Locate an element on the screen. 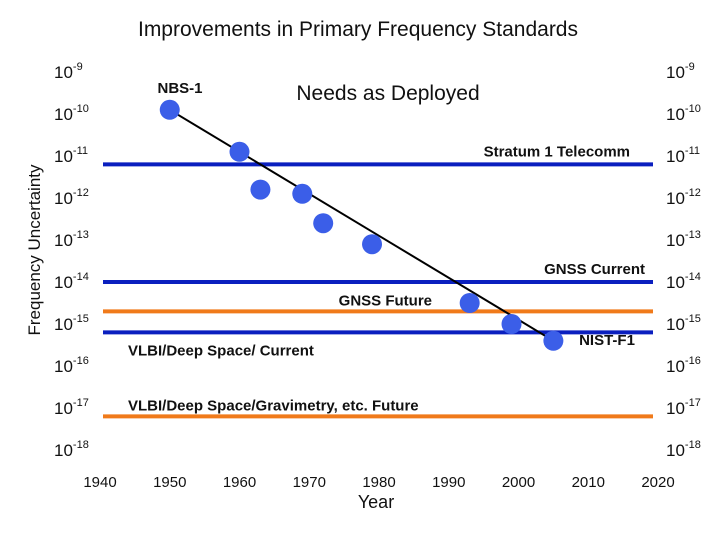 The height and width of the screenshot is (545, 720). y-tick-label-left: 10-18 is located at coordinates (71, 449).